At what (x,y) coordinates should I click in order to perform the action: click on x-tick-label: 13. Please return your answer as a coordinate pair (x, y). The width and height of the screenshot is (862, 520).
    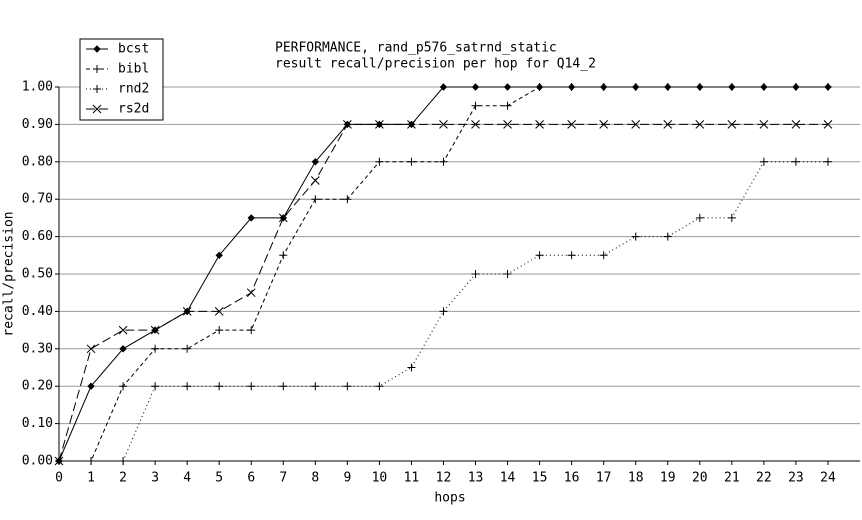
    Looking at the image, I should click on (476, 478).